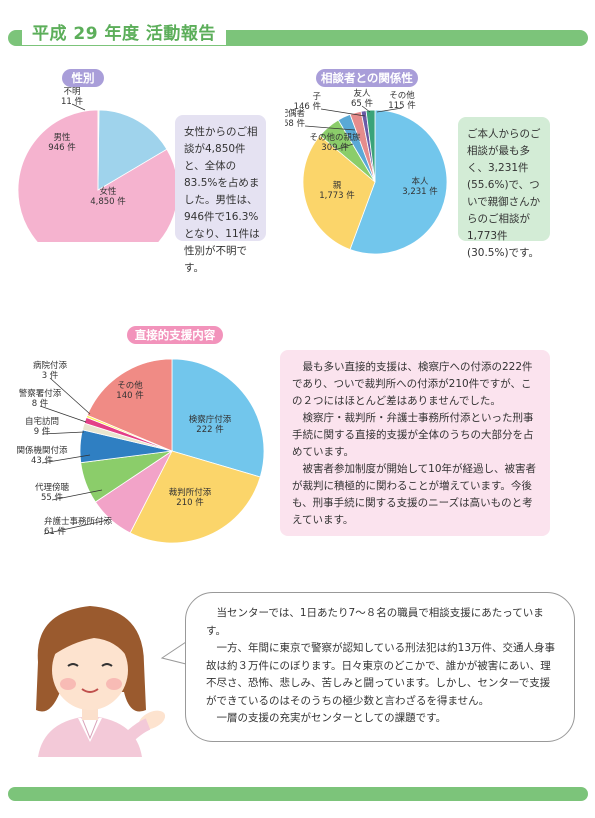 This screenshot has height=818, width=595. I want to click on relation-slice-name: 親, so click(337, 185).